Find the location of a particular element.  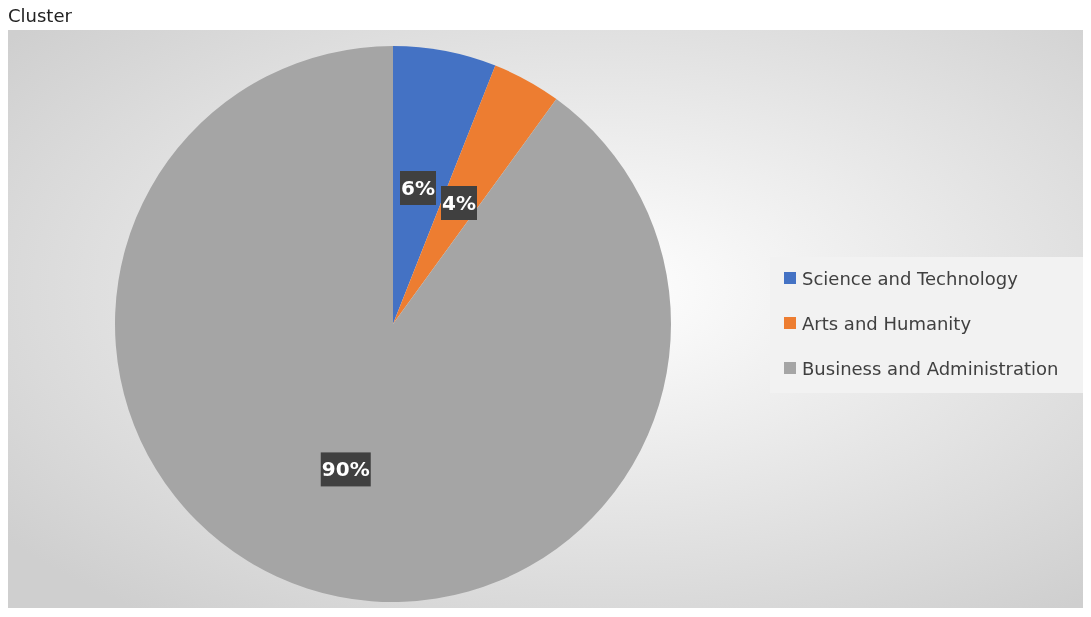

data-label: 4% is located at coordinates (459, 203).